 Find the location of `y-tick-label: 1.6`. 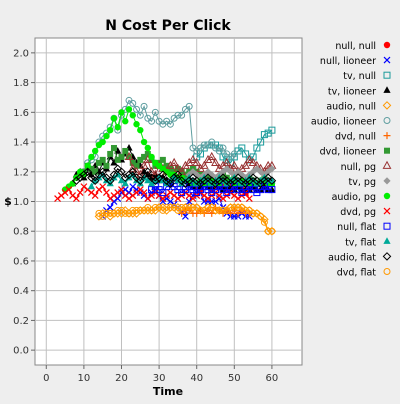

y-tick-label: 1.6 is located at coordinates (21, 113).